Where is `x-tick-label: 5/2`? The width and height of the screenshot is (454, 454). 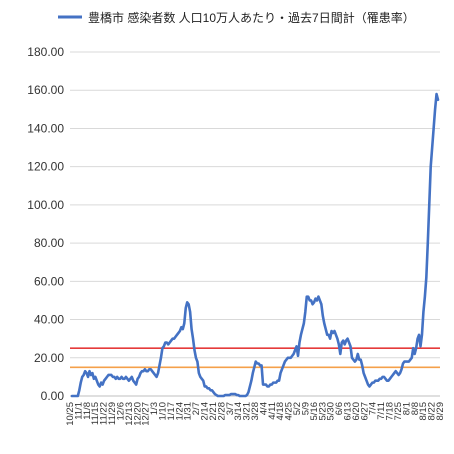 x-tick-label: 5/2 is located at coordinates (297, 408).